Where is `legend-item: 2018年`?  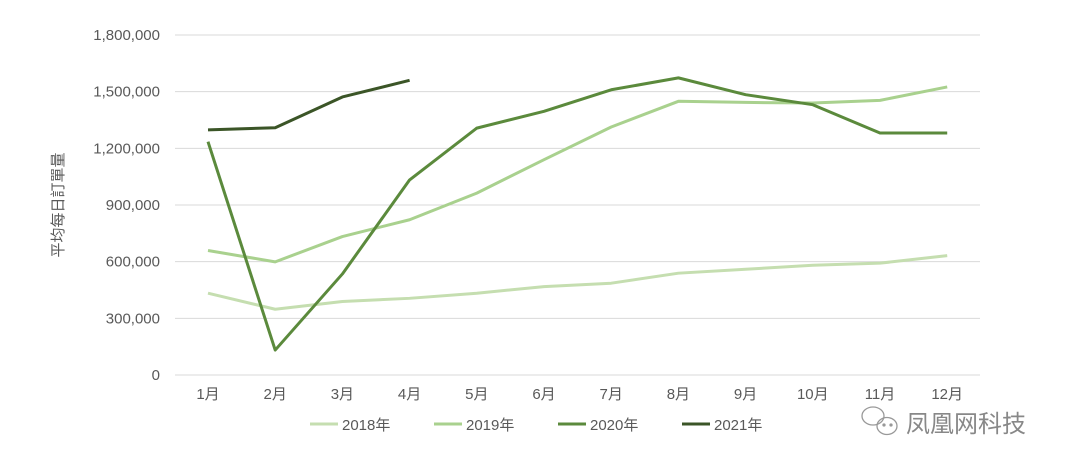 legend-item: 2018年 is located at coordinates (350, 425).